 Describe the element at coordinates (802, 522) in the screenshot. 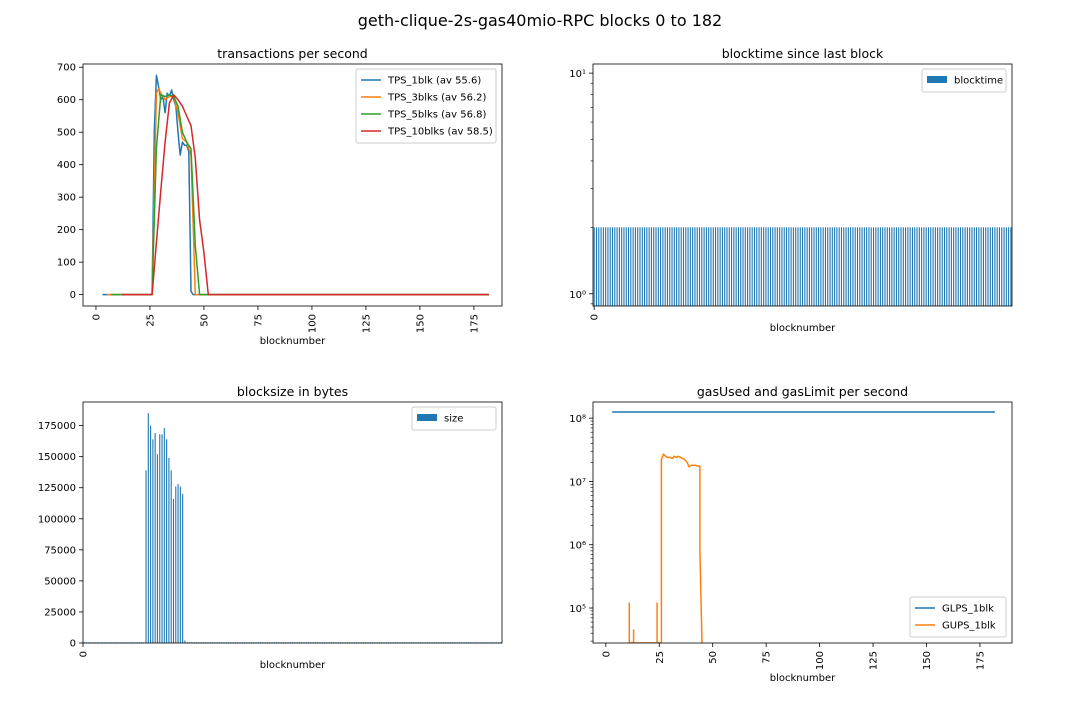

I see `plot-frame` at that location.